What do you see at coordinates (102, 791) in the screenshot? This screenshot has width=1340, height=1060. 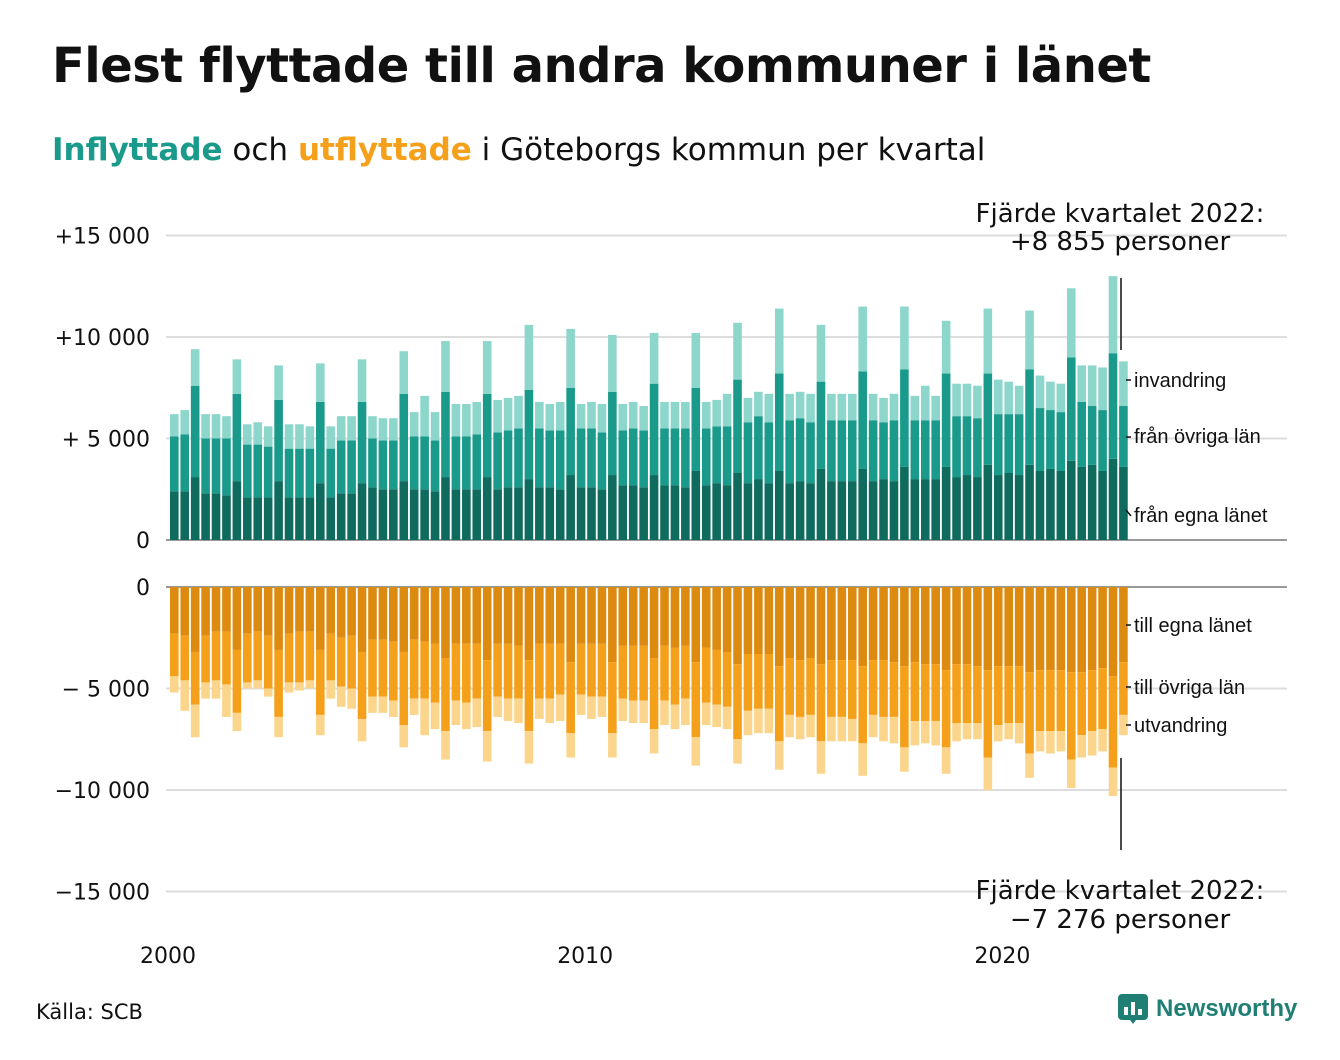 I see `bottom-ytick-label: −10 000` at bounding box center [102, 791].